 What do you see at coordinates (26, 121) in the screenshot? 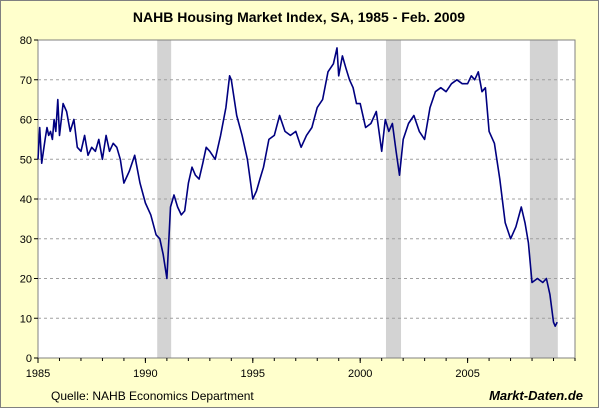
I see `y-tick-label-60: 60` at bounding box center [26, 121].